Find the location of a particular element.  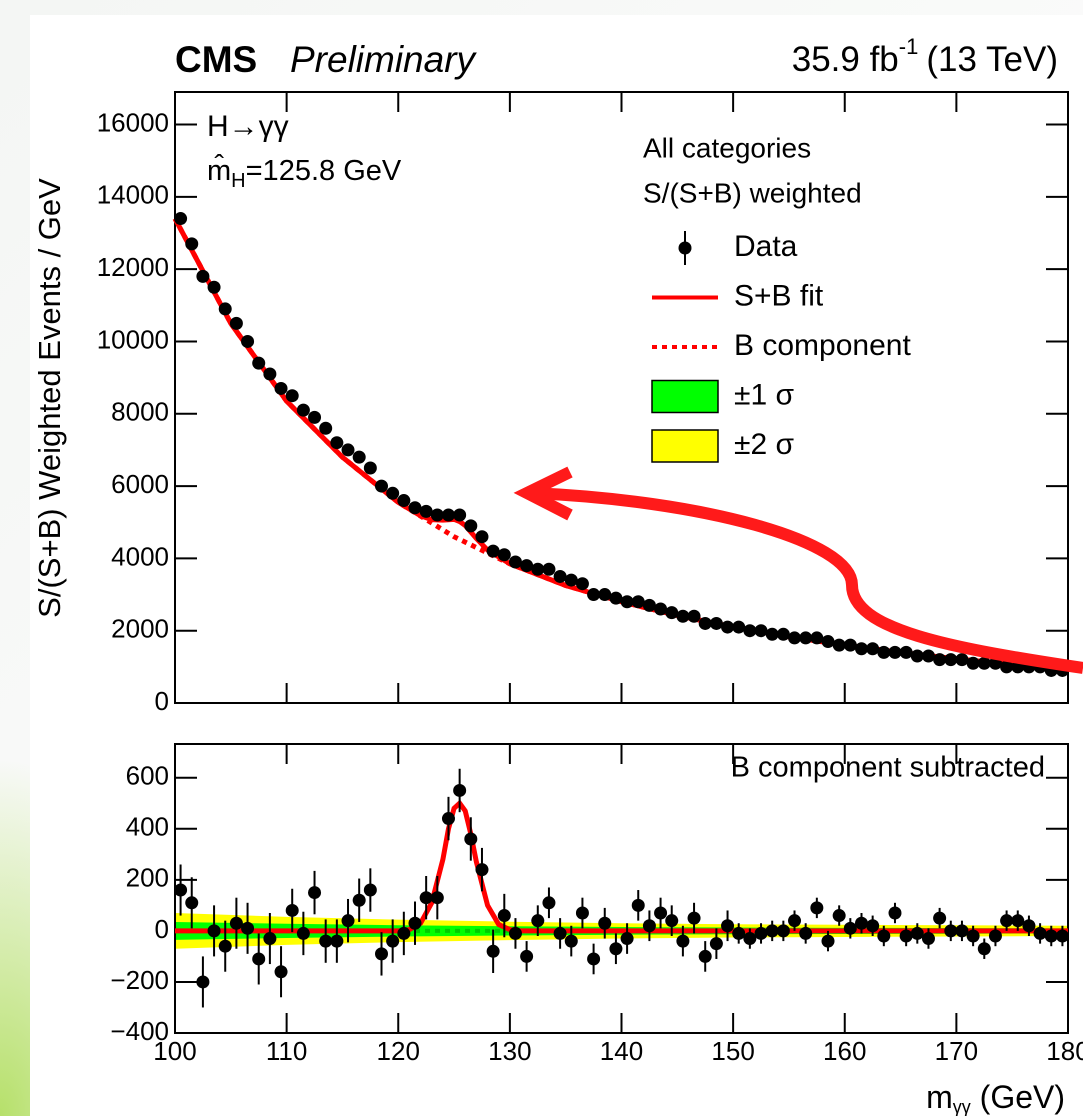

annotation-arrow is located at coordinates (798, 570).